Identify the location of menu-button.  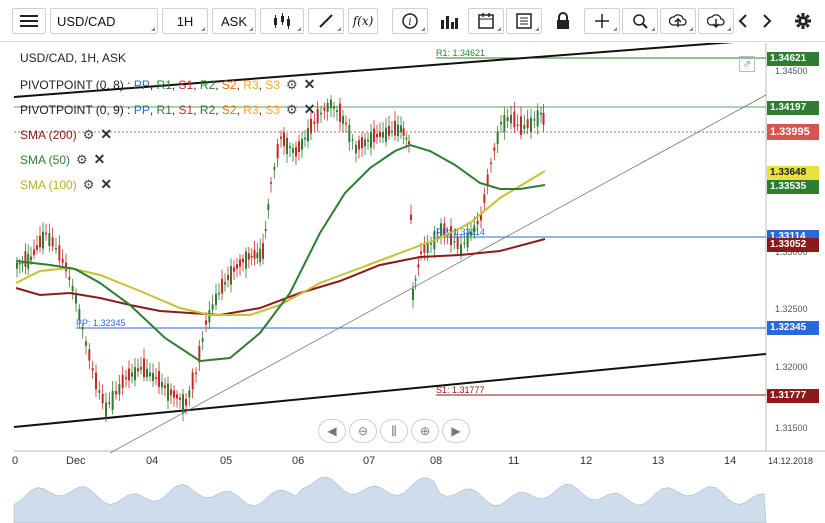
(29, 21).